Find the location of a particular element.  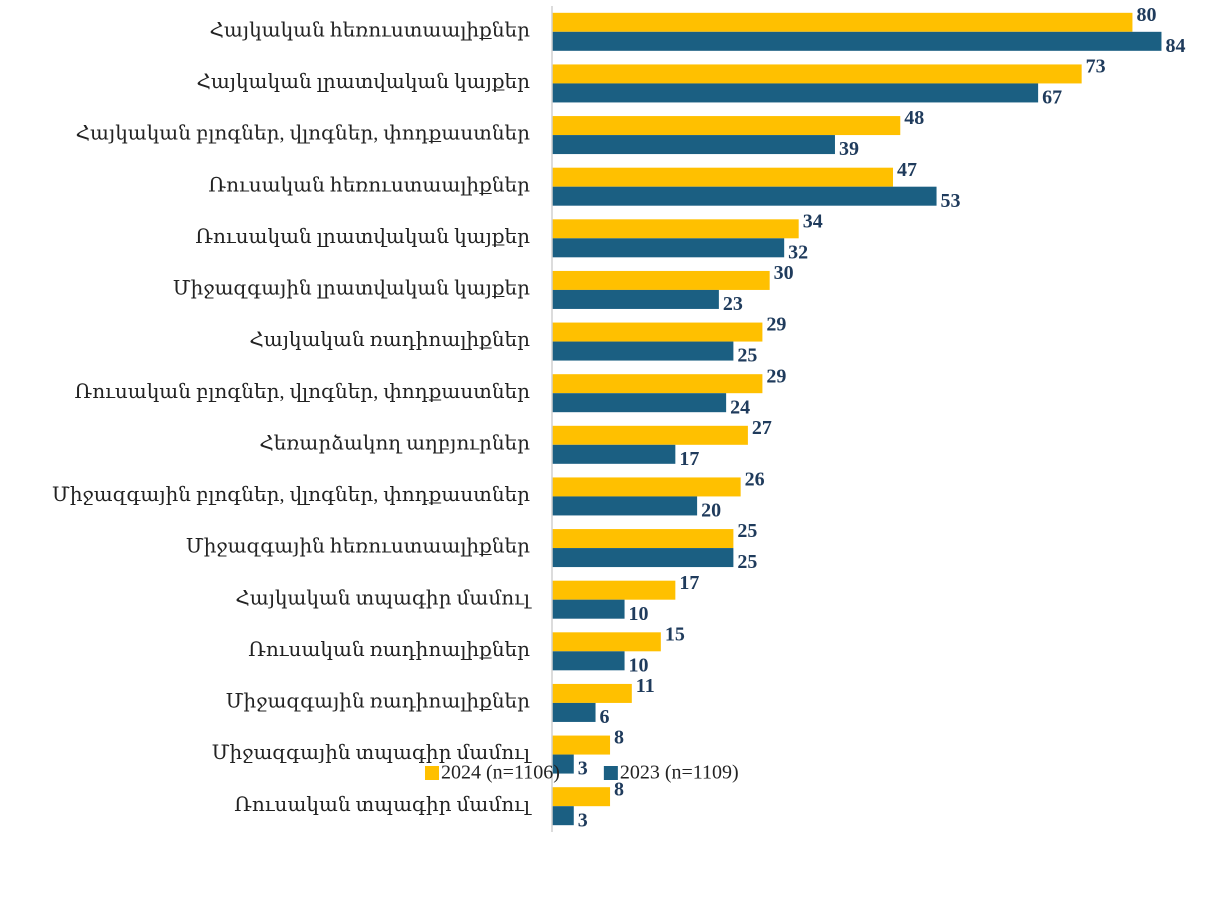

value-label: 26 is located at coordinates (755, 480).